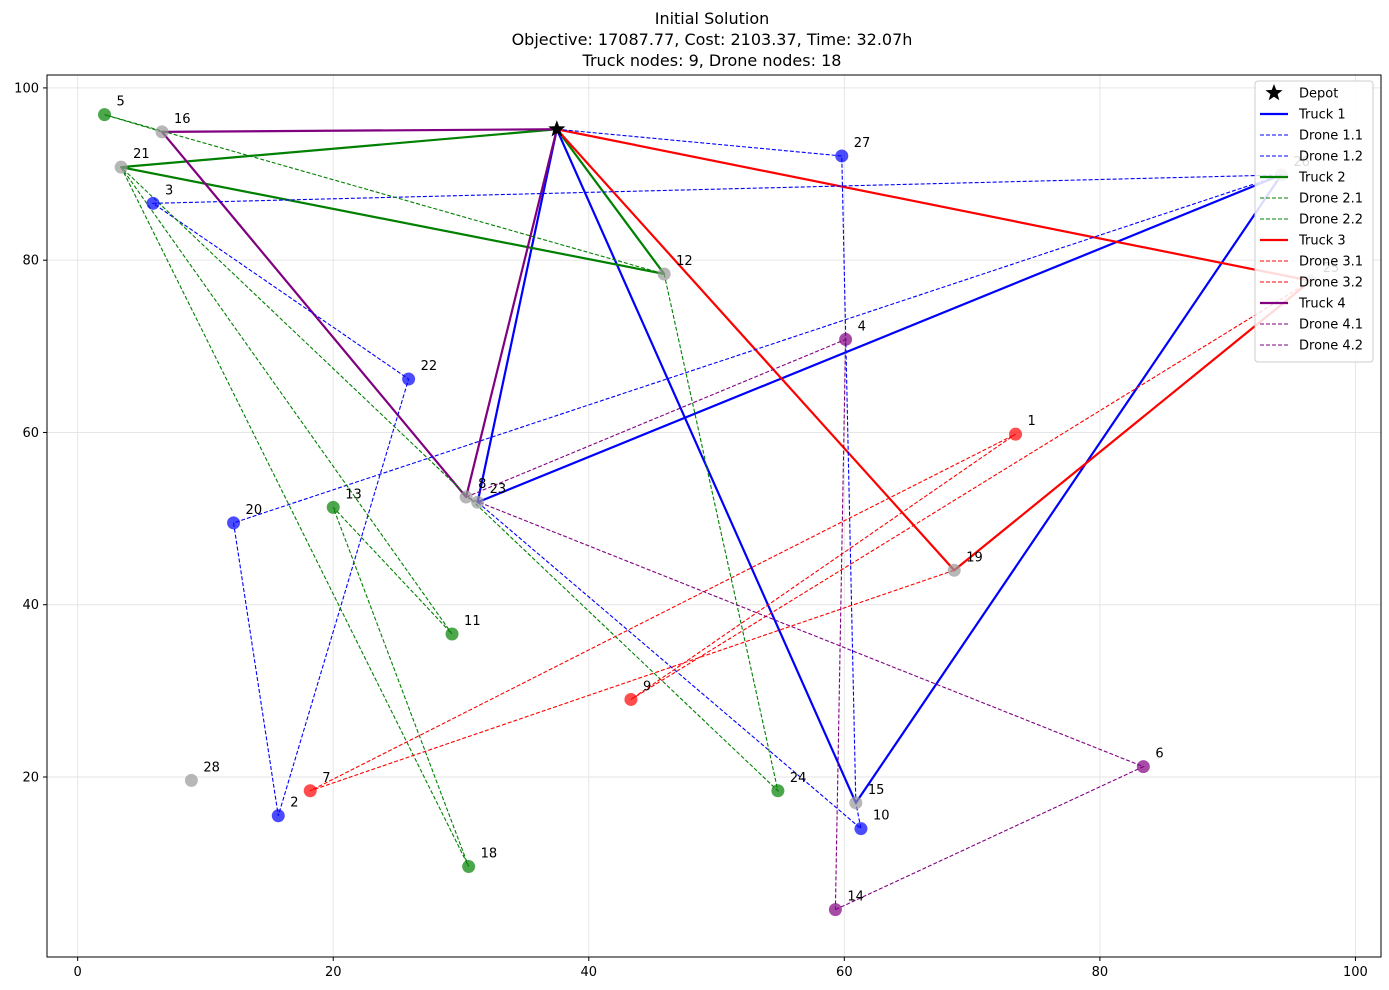 This screenshot has height=990, width=1389. What do you see at coordinates (1274, 92) in the screenshot?
I see `legend-depot-star-icon` at bounding box center [1274, 92].